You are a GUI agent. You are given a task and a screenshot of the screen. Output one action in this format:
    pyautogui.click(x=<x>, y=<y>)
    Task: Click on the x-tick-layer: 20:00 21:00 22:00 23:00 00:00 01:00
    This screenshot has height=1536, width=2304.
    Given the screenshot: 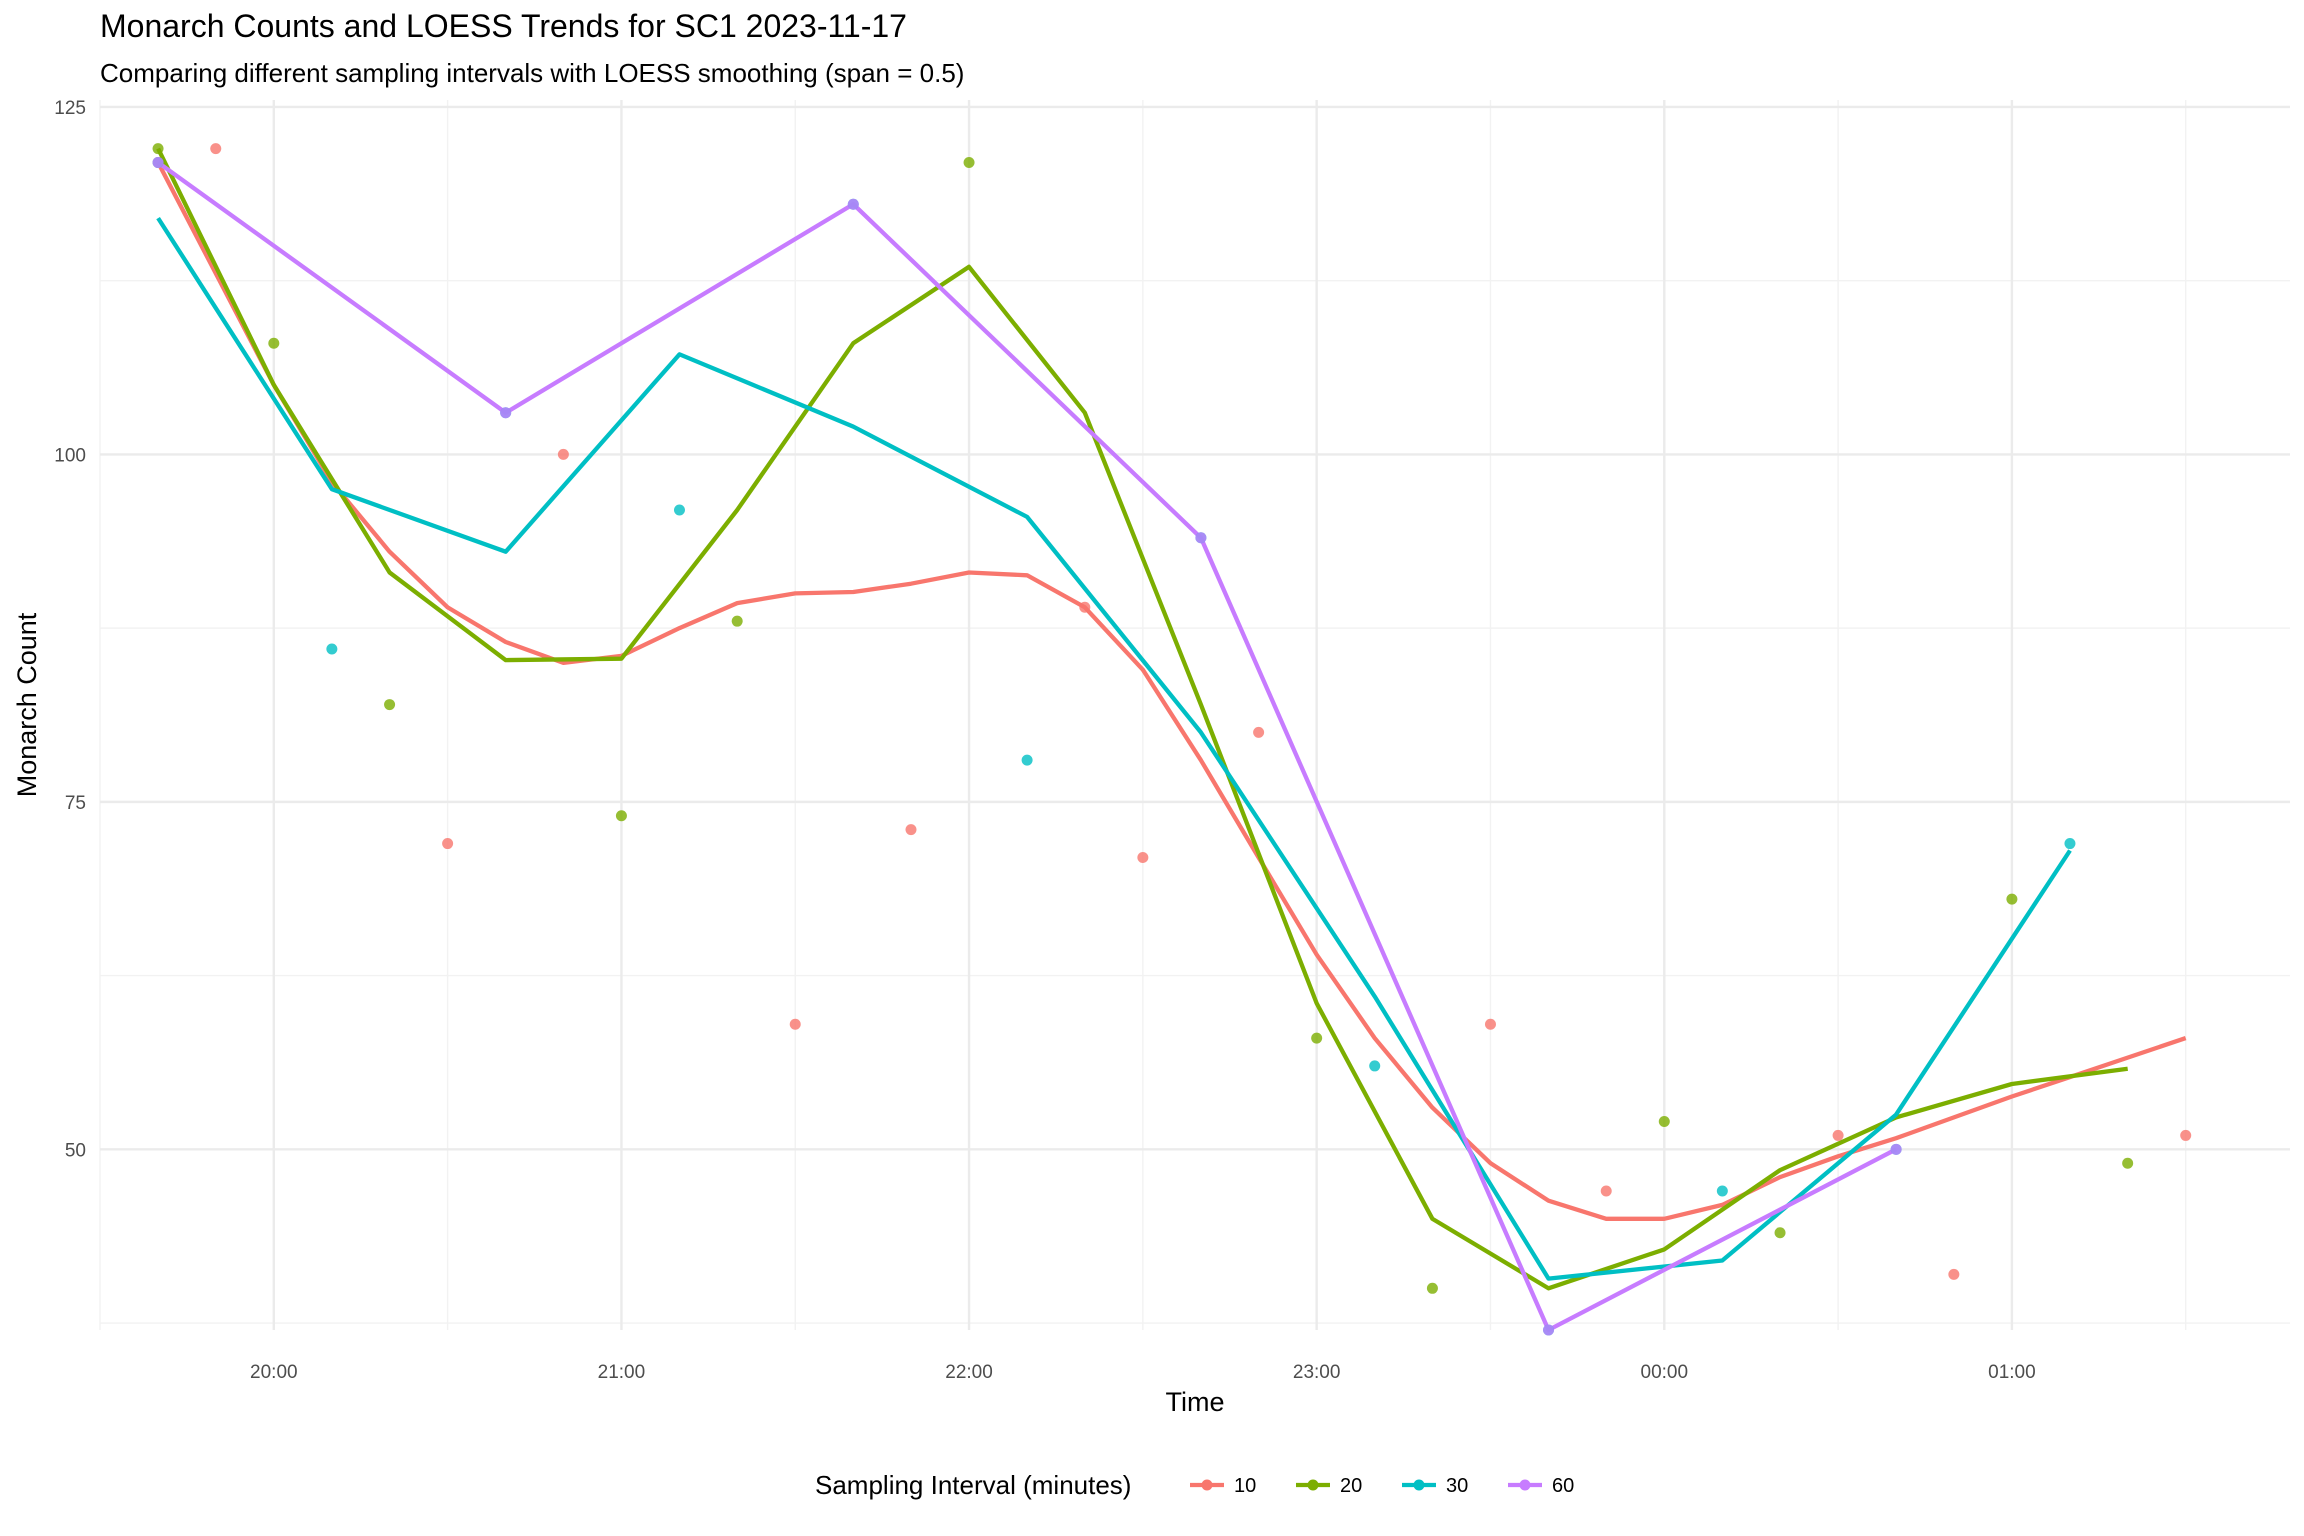 What is the action you would take?
    pyautogui.click(x=1143, y=1372)
    